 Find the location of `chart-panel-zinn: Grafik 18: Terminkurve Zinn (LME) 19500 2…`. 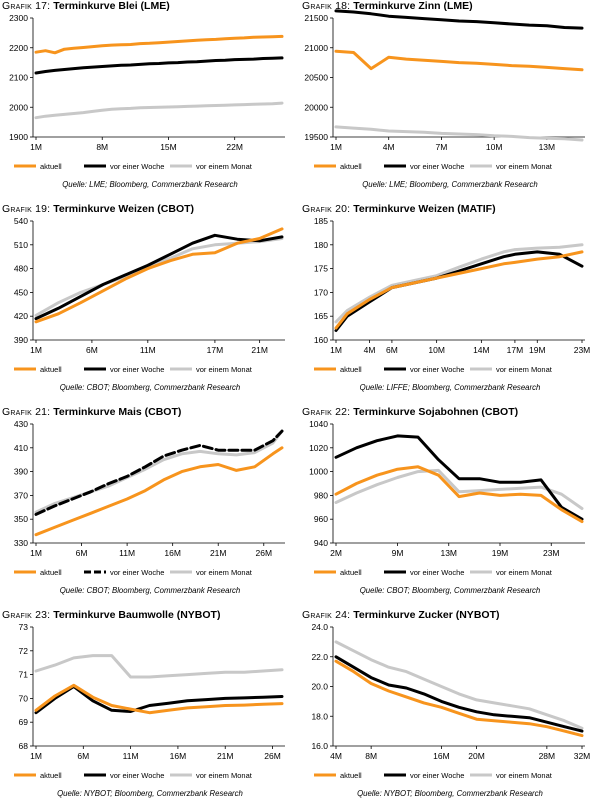

chart-panel-zinn: Grafik 18: Terminkurve Zinn (LME) 19500 2… is located at coordinates (449, 100).